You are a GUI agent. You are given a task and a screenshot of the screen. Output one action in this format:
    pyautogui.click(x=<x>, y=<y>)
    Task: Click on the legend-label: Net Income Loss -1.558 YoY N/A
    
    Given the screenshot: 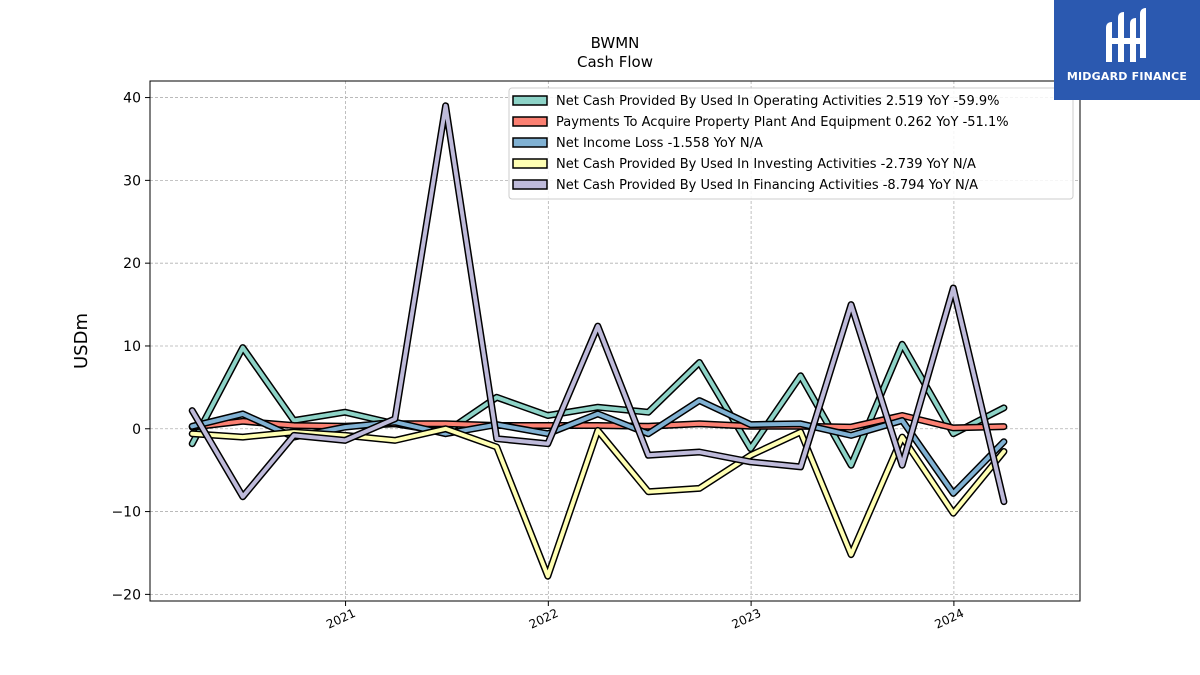 What is the action you would take?
    pyautogui.click(x=659, y=143)
    